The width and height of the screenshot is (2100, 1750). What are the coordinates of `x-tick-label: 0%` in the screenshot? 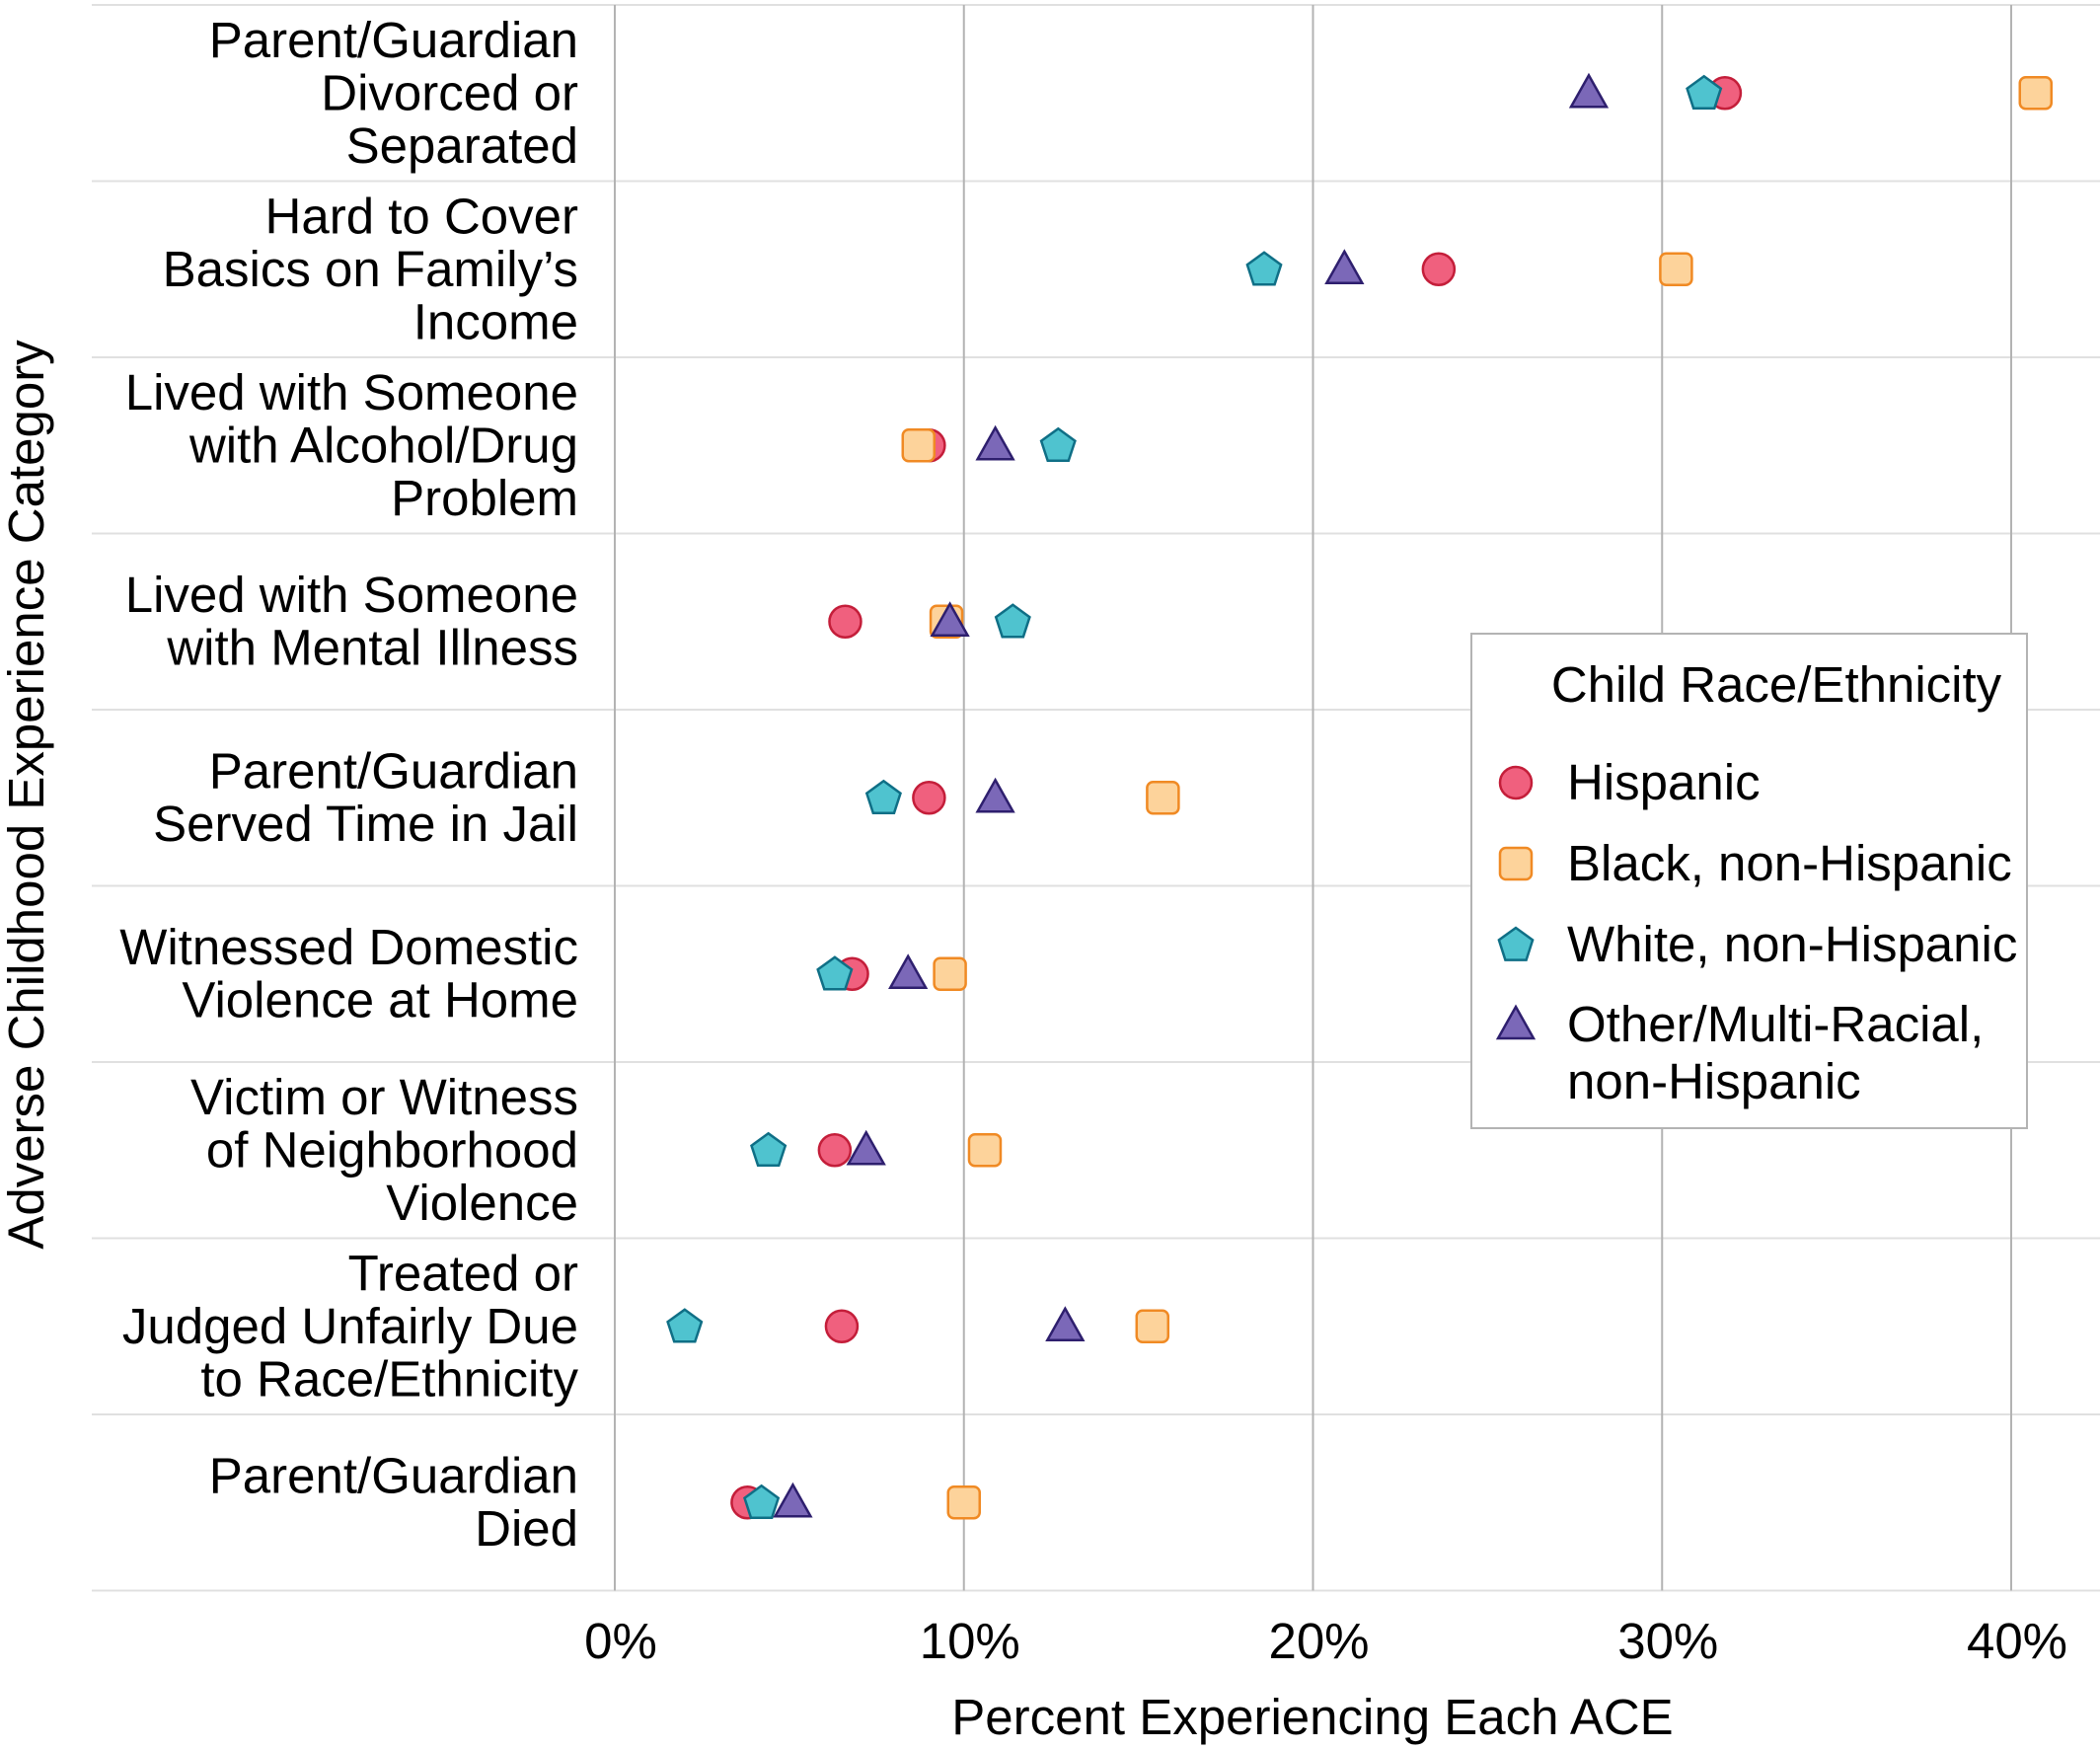 It's located at (621, 1641).